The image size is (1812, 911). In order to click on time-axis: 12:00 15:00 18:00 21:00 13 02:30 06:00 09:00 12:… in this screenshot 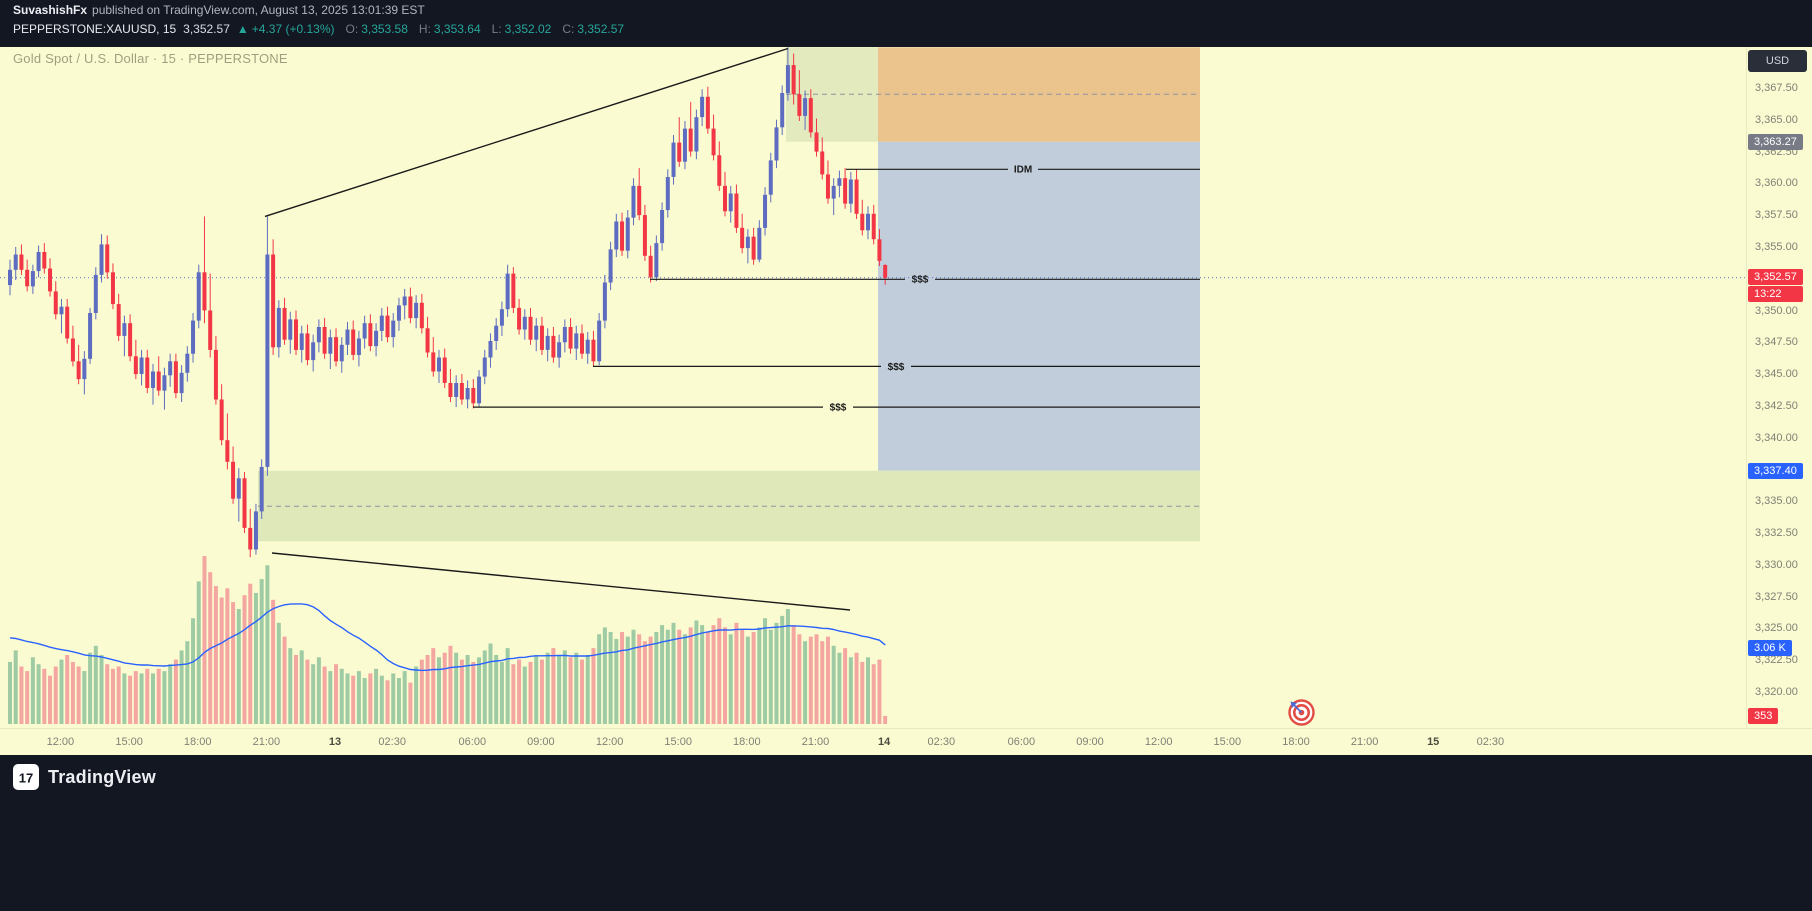, I will do `click(906, 741)`.